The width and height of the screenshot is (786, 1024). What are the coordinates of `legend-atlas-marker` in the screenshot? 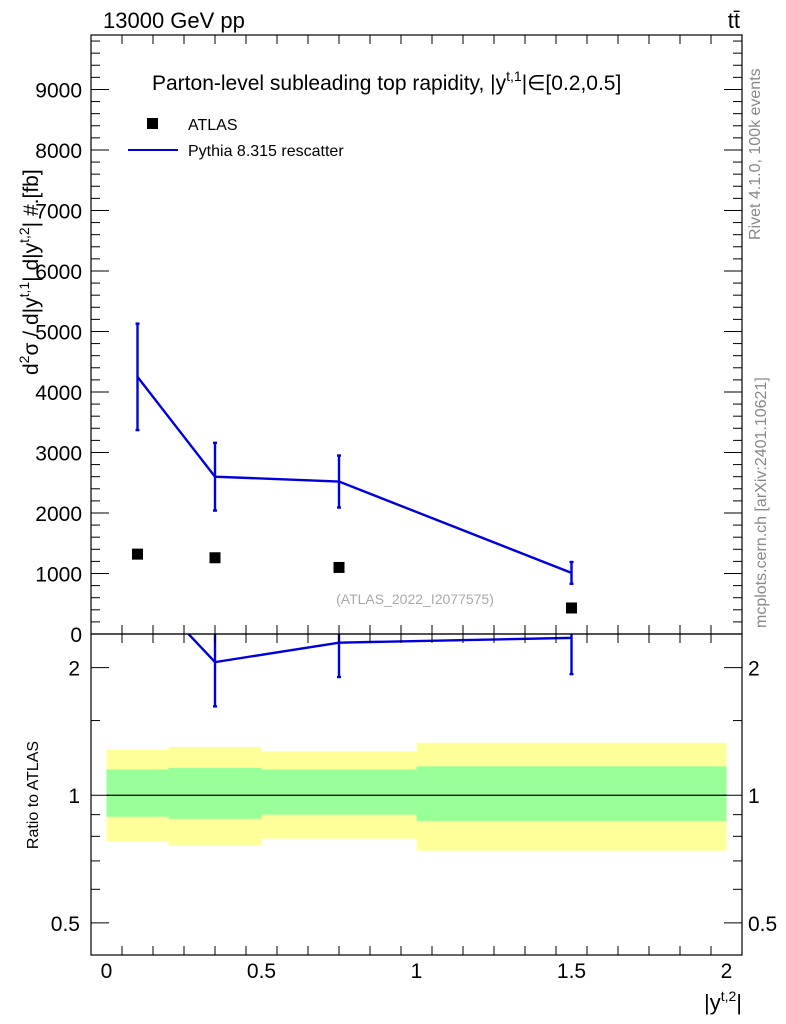 It's located at (152, 123).